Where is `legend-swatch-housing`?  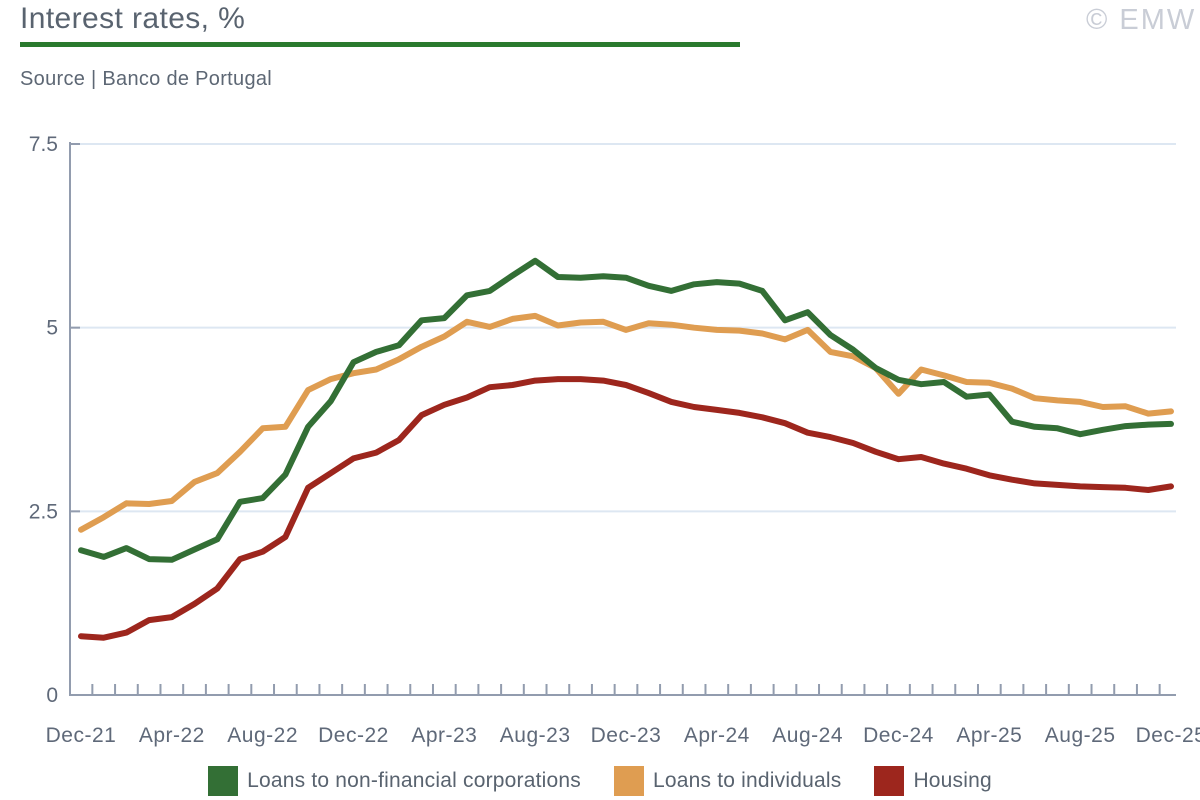
legend-swatch-housing is located at coordinates (889, 781).